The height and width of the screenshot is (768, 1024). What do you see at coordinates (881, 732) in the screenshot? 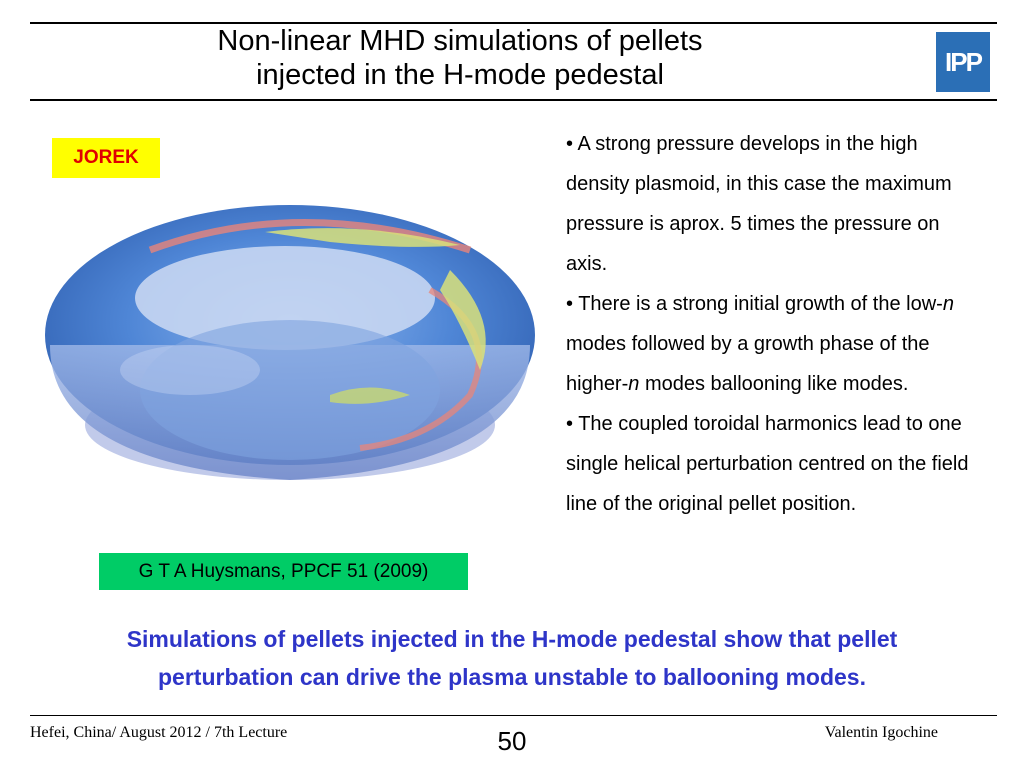
I see `footer-author: Valentin Igochine` at bounding box center [881, 732].